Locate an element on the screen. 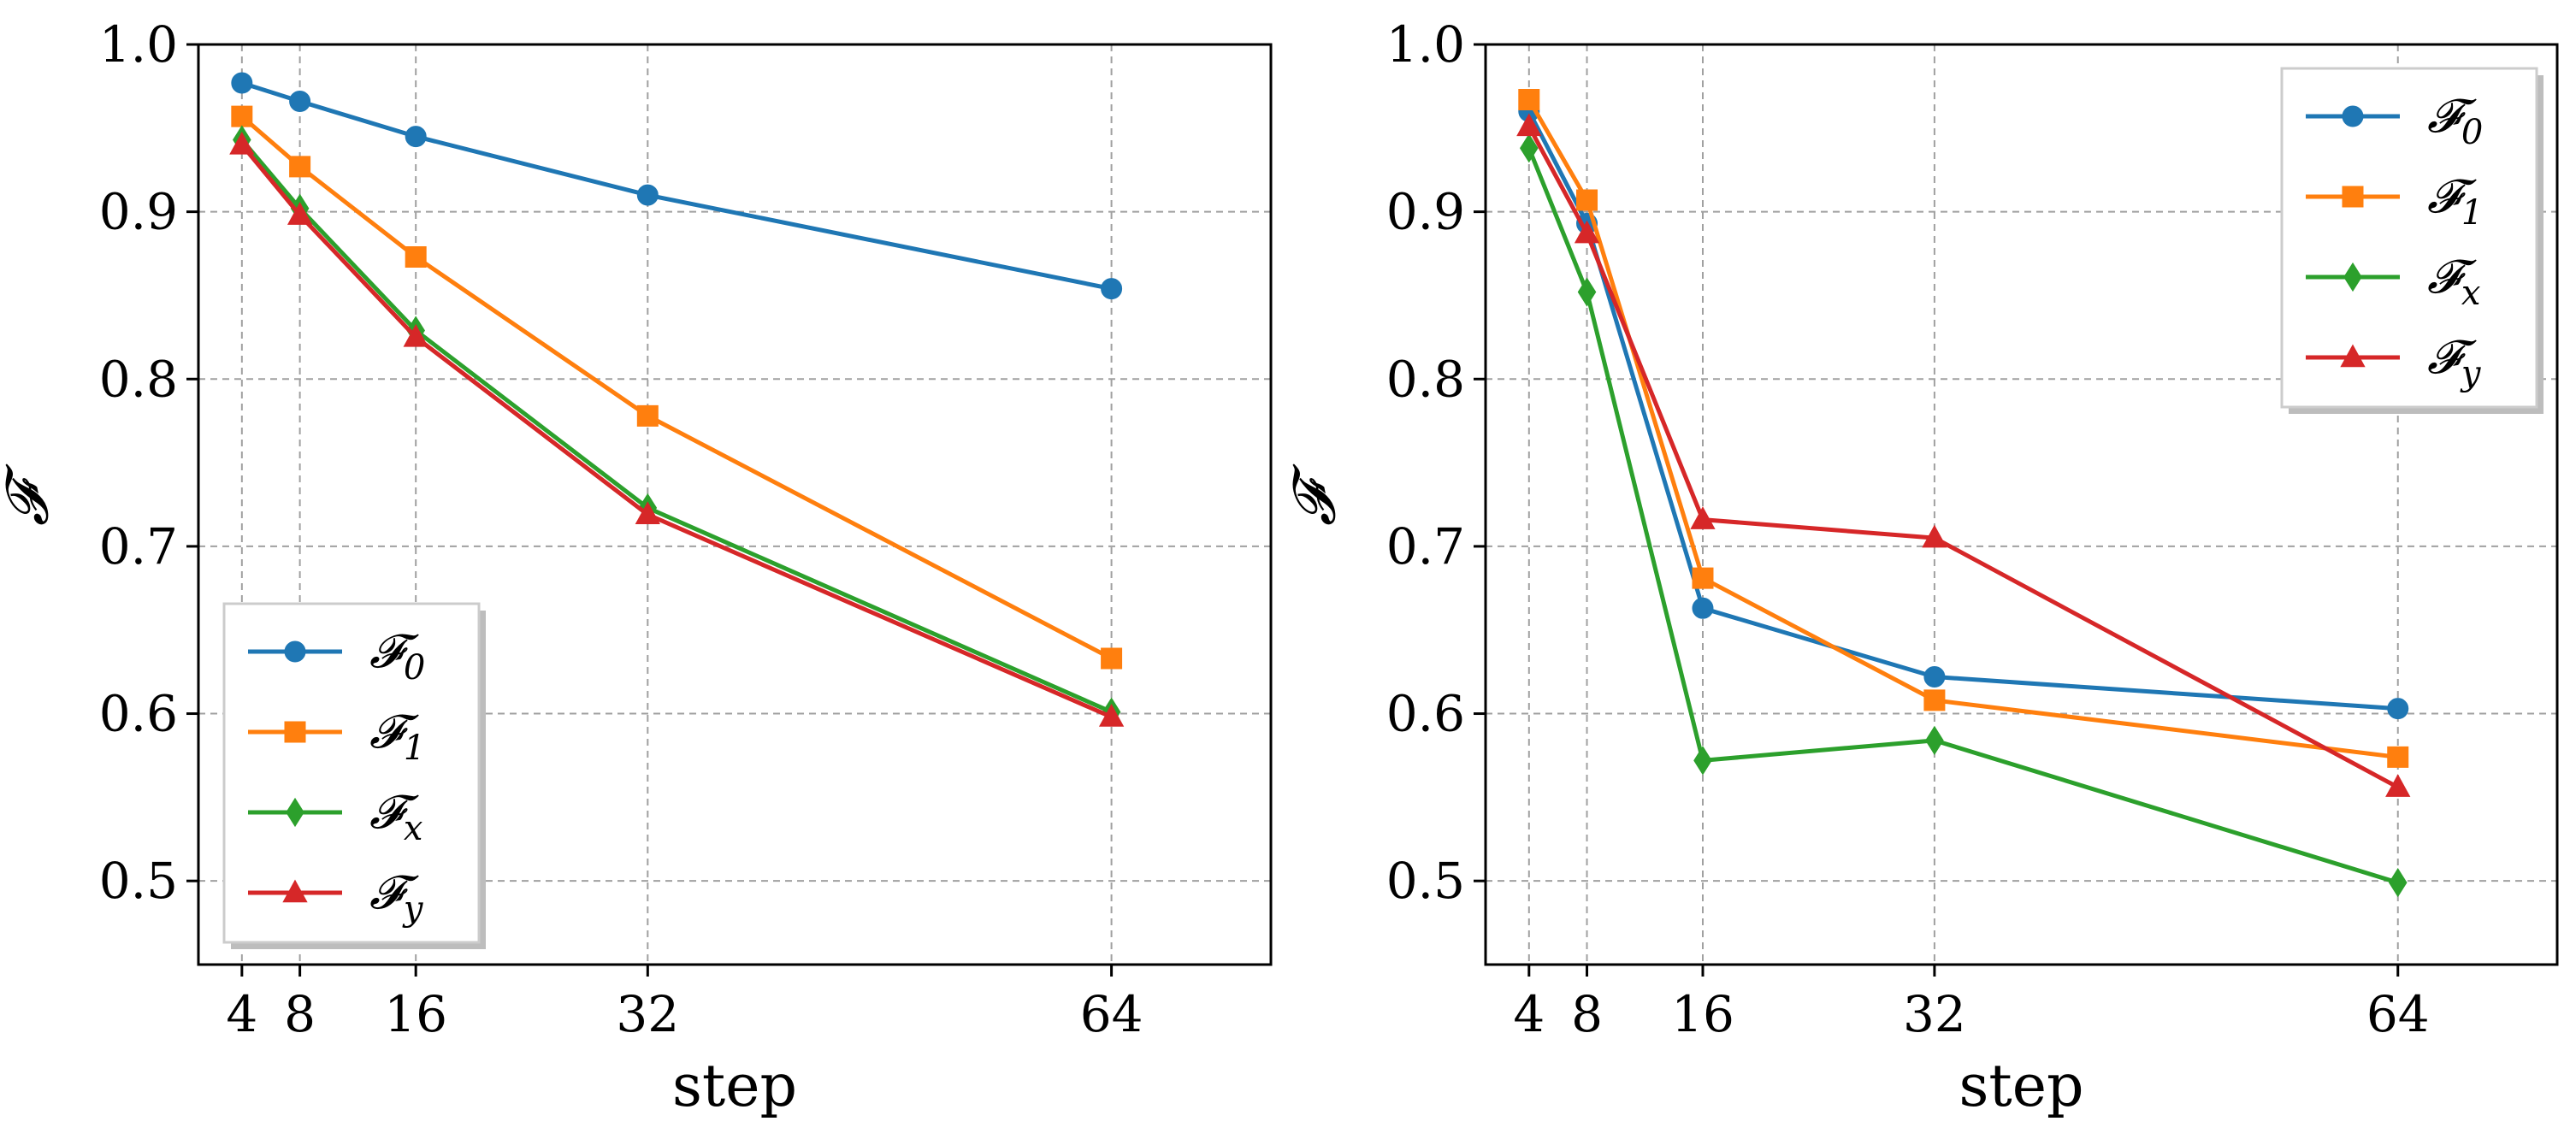  legend-label: 𝓕1 is located at coordinates (397, 736).